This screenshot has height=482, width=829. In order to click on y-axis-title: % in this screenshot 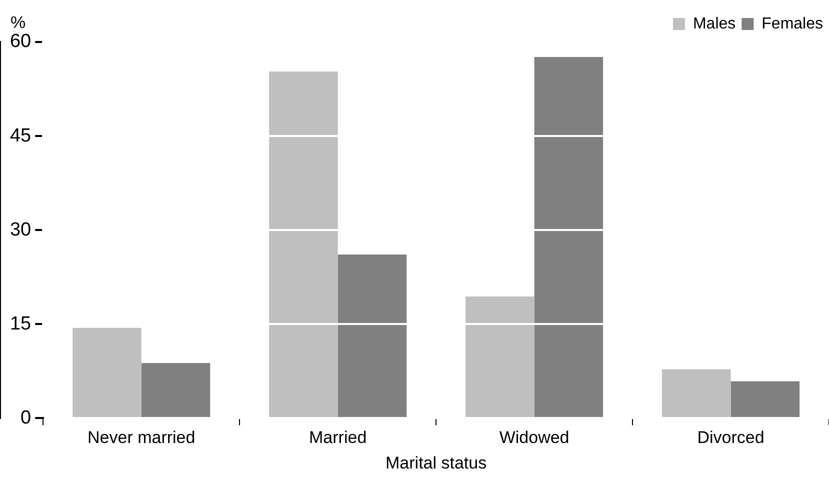, I will do `click(18, 22)`.